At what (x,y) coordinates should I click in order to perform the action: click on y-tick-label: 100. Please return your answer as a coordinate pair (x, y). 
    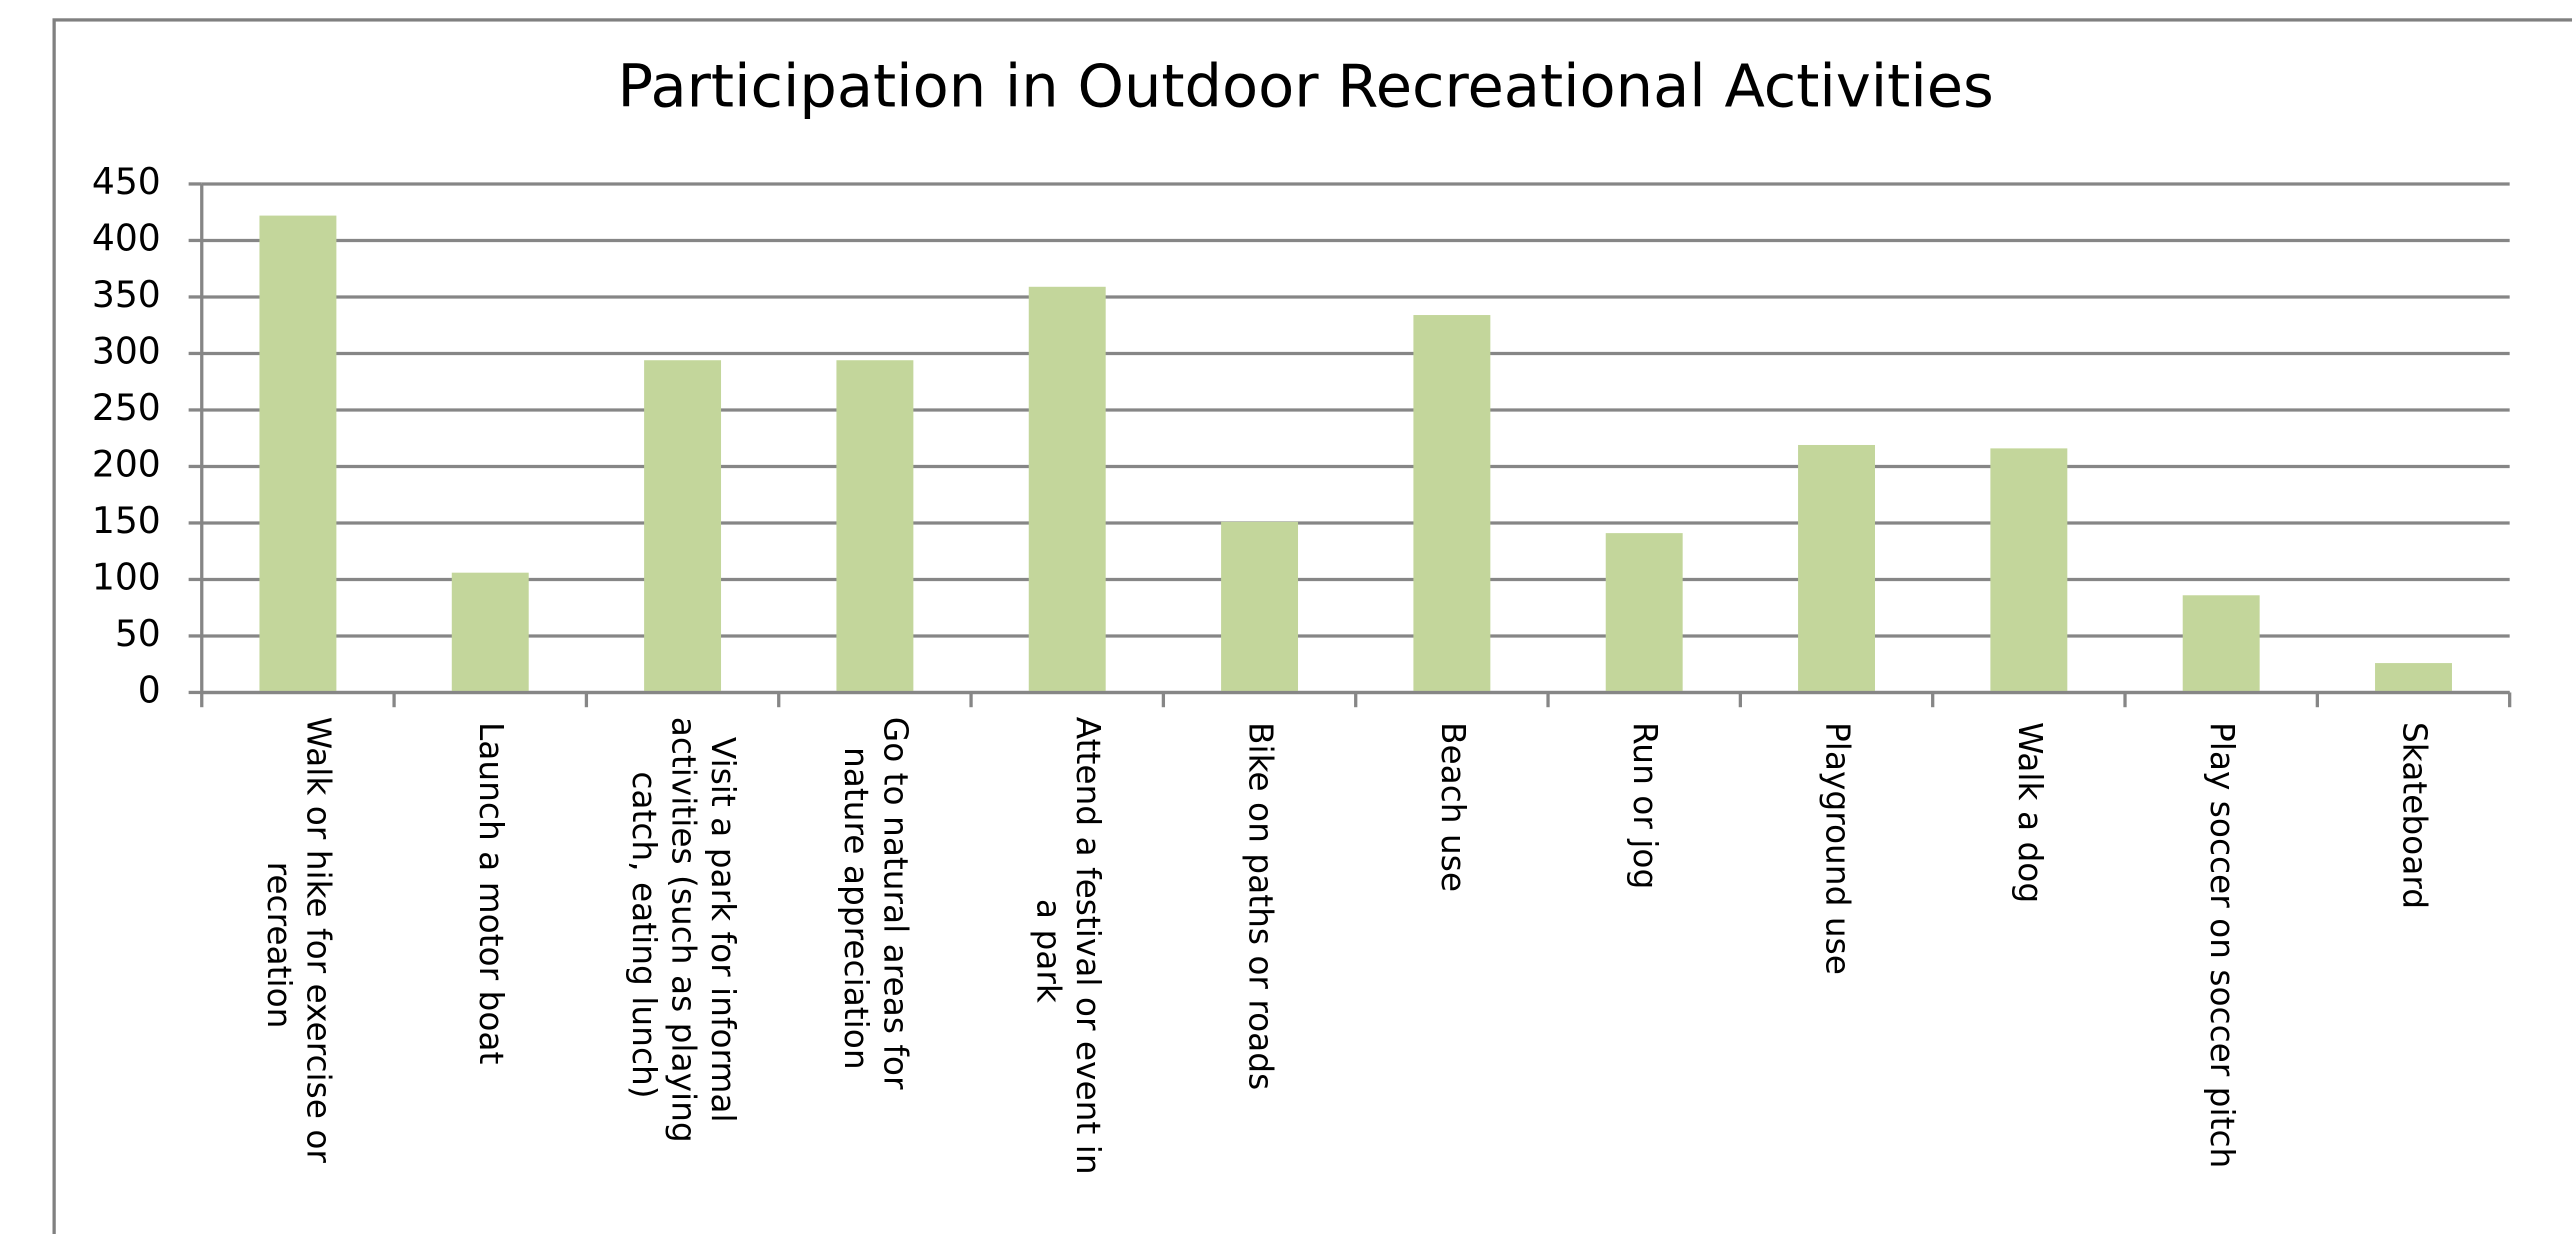
    Looking at the image, I should click on (126, 577).